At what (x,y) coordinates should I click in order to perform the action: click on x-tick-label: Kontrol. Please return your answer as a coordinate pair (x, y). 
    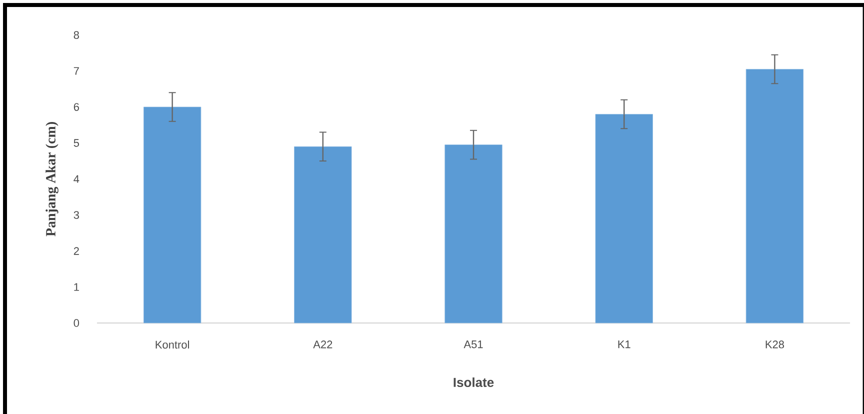
    Looking at the image, I should click on (172, 344).